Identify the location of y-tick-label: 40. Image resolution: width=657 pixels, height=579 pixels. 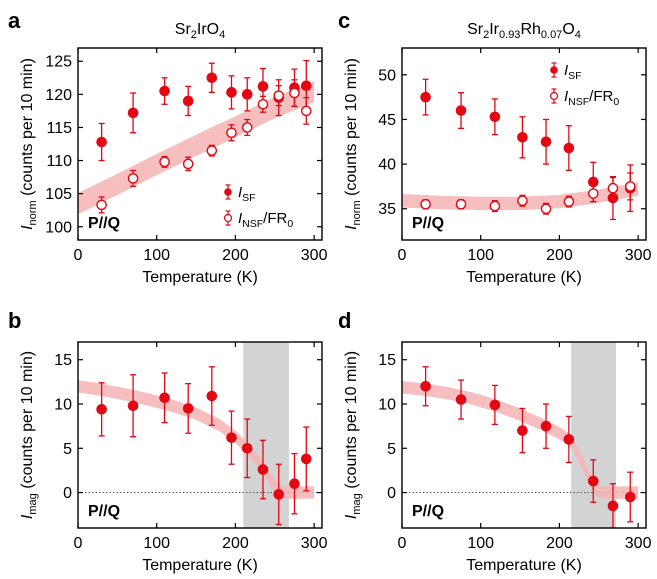
(387, 165).